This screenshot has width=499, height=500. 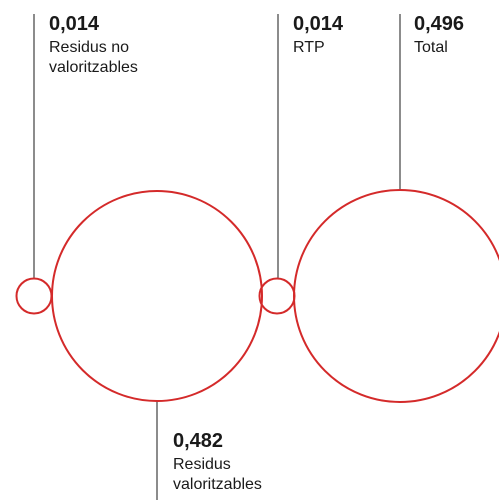 I want to click on bubble-rtp, so click(x=277, y=296).